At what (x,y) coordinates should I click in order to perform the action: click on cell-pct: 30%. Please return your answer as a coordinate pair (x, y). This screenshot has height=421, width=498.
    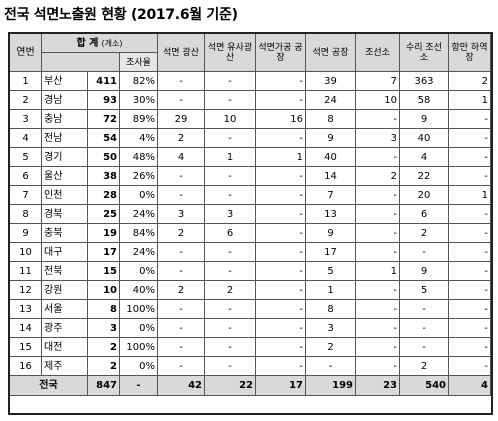
    Looking at the image, I should click on (138, 100).